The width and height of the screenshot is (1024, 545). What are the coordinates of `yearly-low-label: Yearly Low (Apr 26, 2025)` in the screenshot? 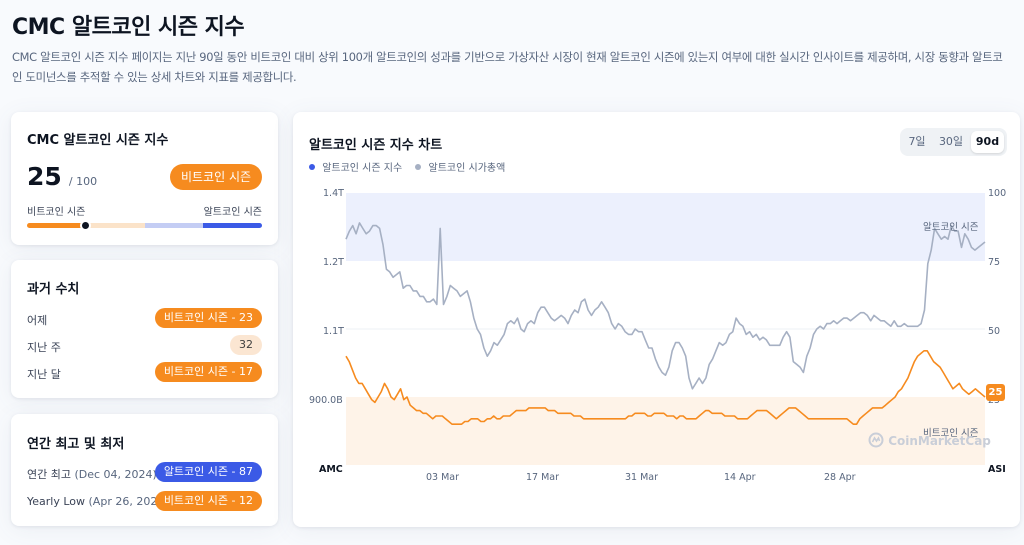 It's located at (98, 501).